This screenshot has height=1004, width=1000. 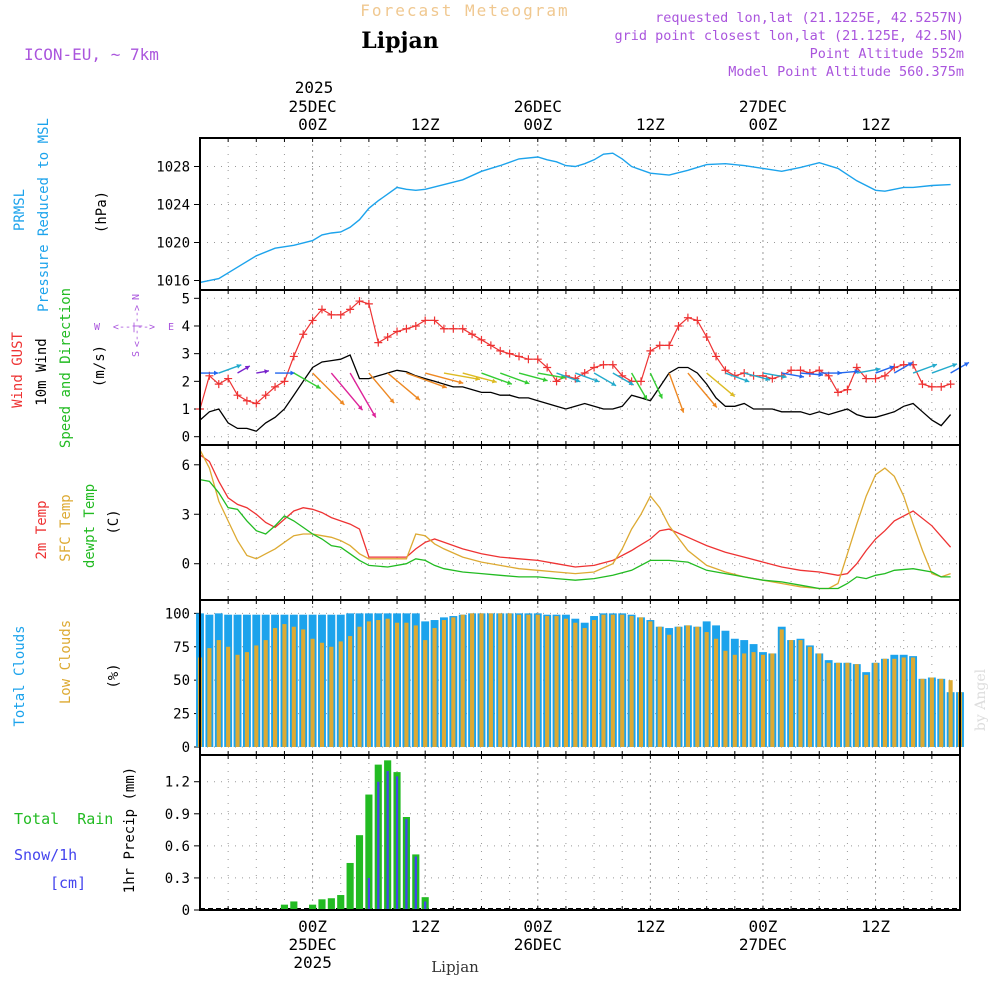 I want to click on wind-unit: (m/s), so click(x=100, y=366).